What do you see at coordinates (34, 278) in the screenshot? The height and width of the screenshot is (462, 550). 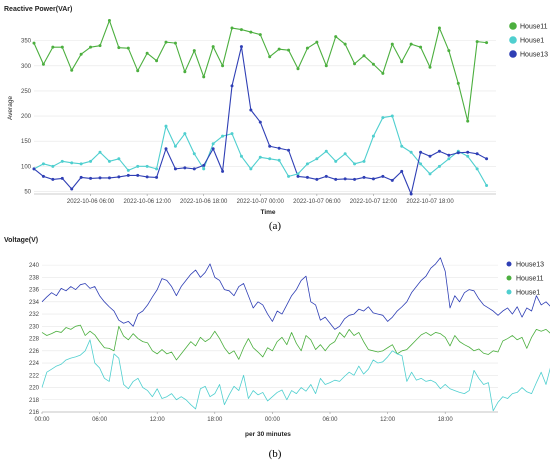 I see `y-tick-label: 238` at bounding box center [34, 278].